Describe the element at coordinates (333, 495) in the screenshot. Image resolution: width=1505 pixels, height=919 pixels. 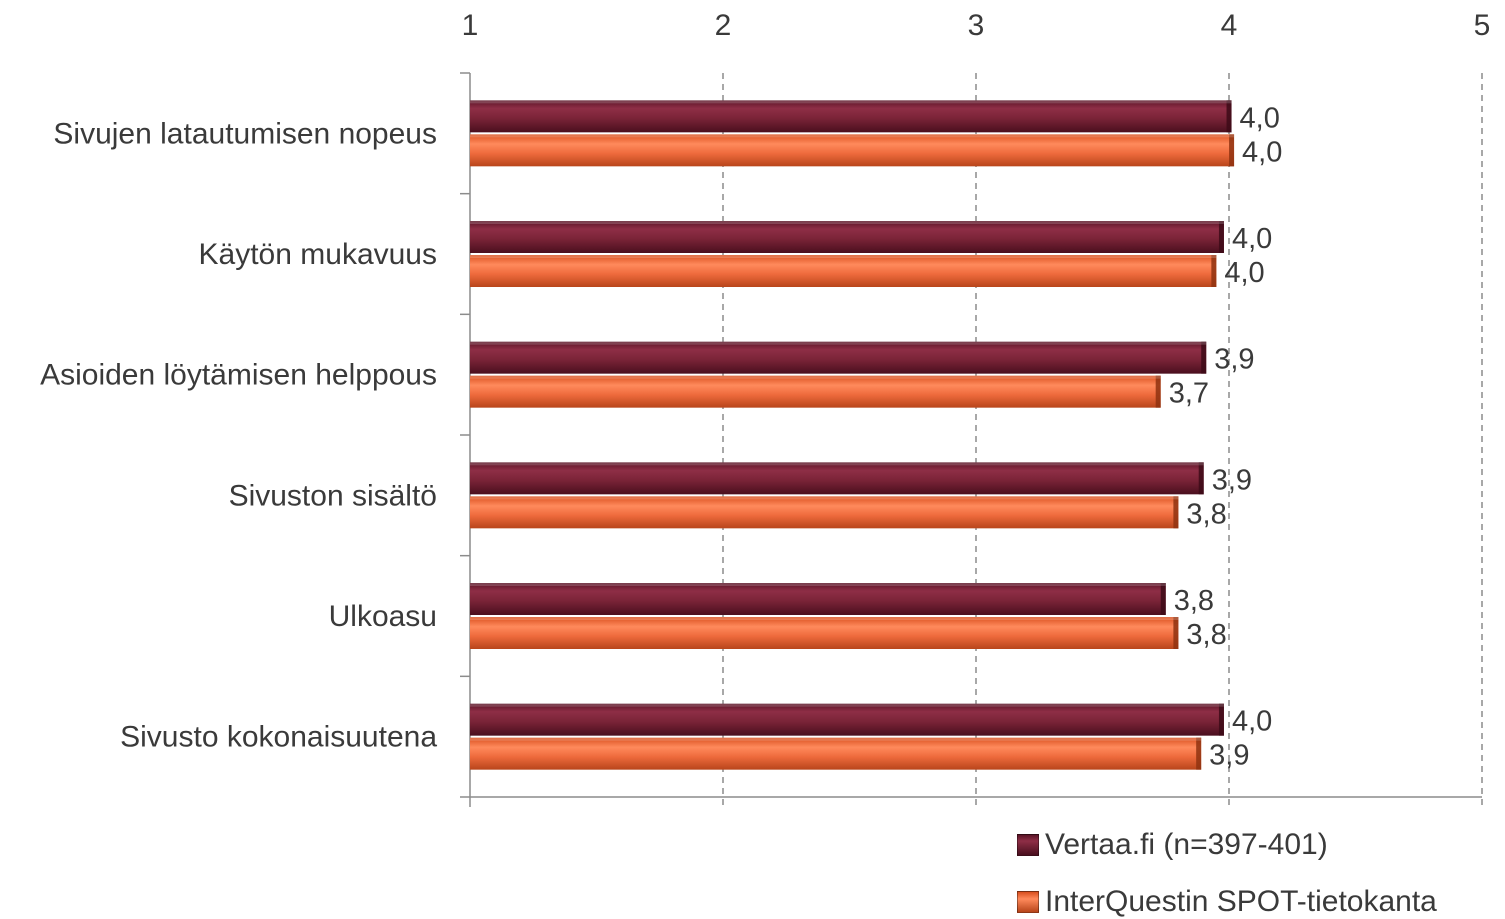
I see `category-label: Sivuston sisältö` at that location.